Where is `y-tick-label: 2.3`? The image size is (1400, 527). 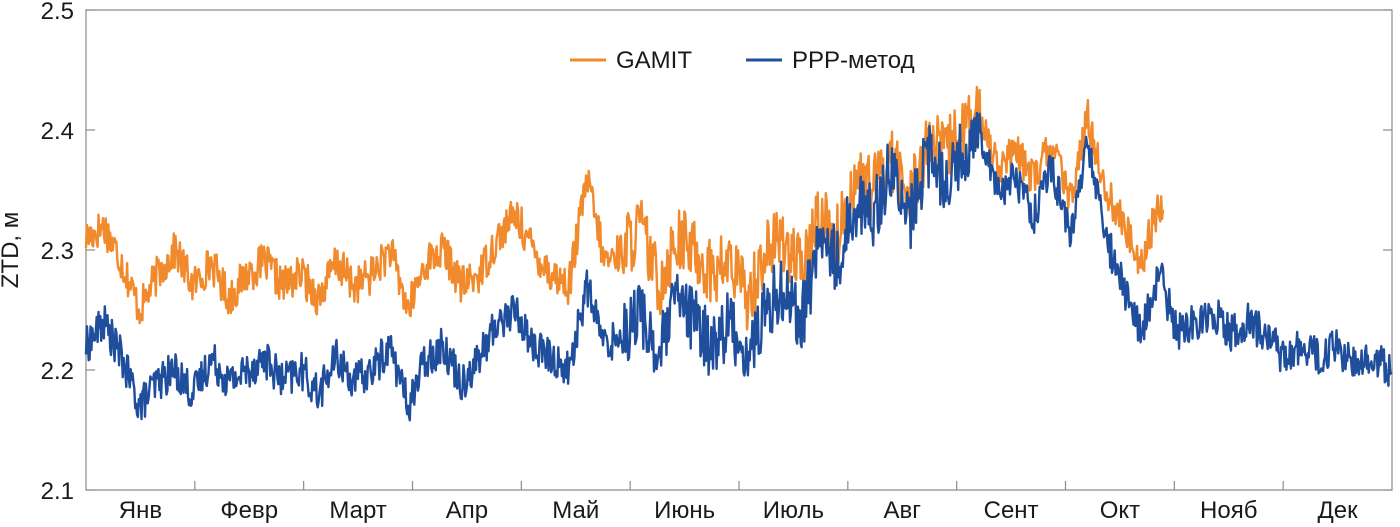
y-tick-label: 2.3 is located at coordinates (57, 251).